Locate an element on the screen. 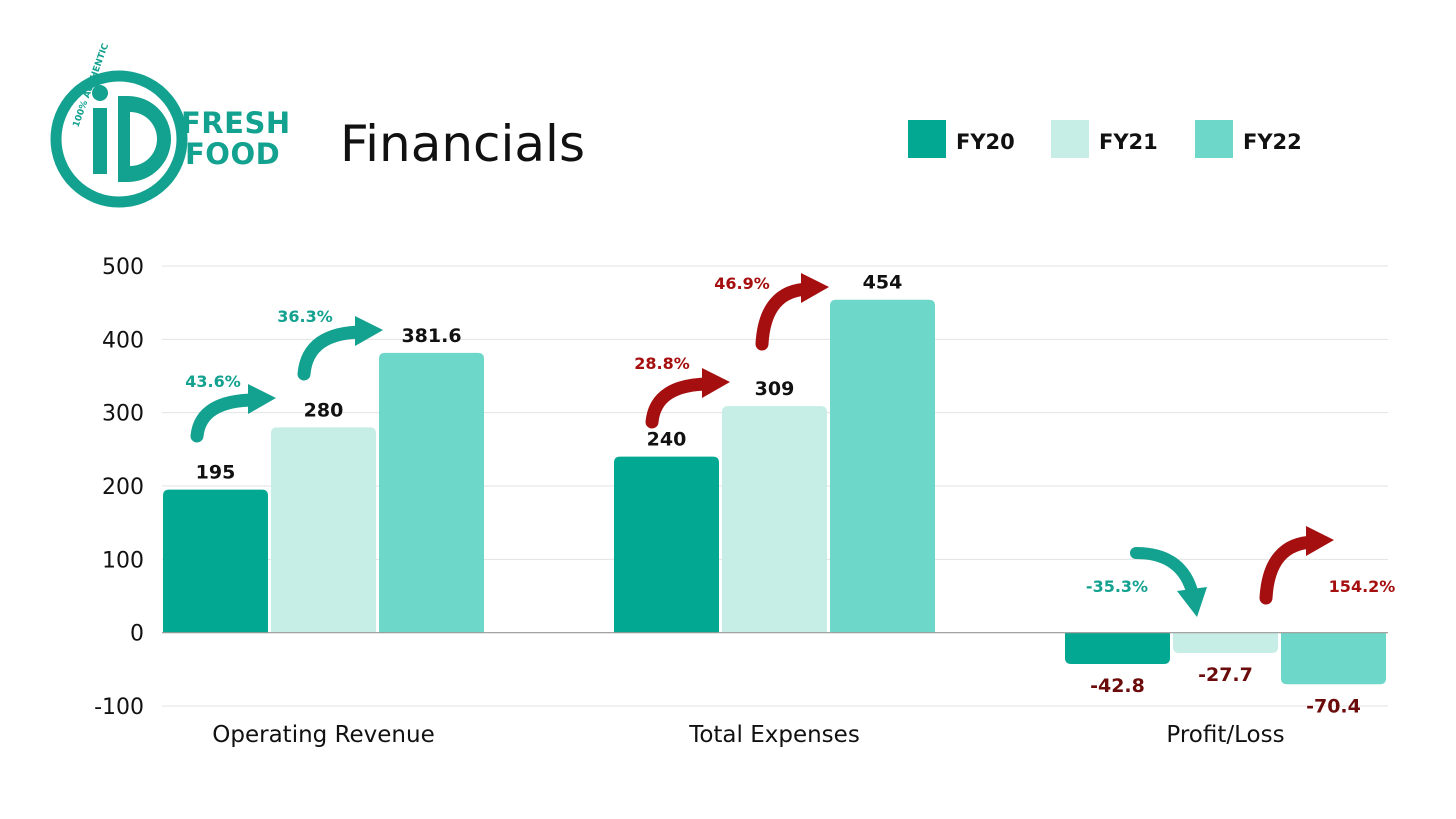  y-tick-label: 400 is located at coordinates (123, 340).